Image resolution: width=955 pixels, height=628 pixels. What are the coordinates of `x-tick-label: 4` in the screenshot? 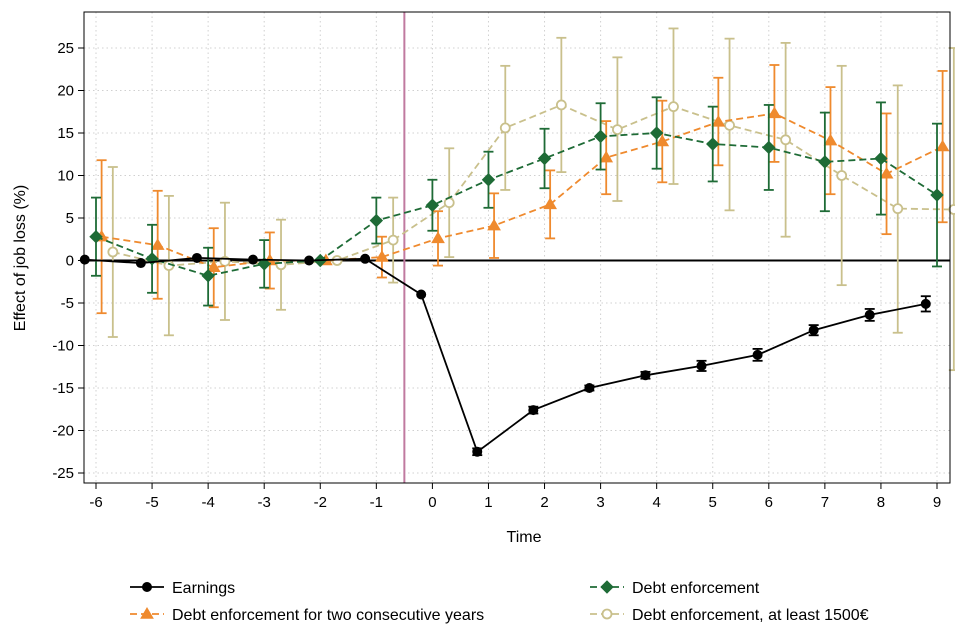 It's located at (656, 502).